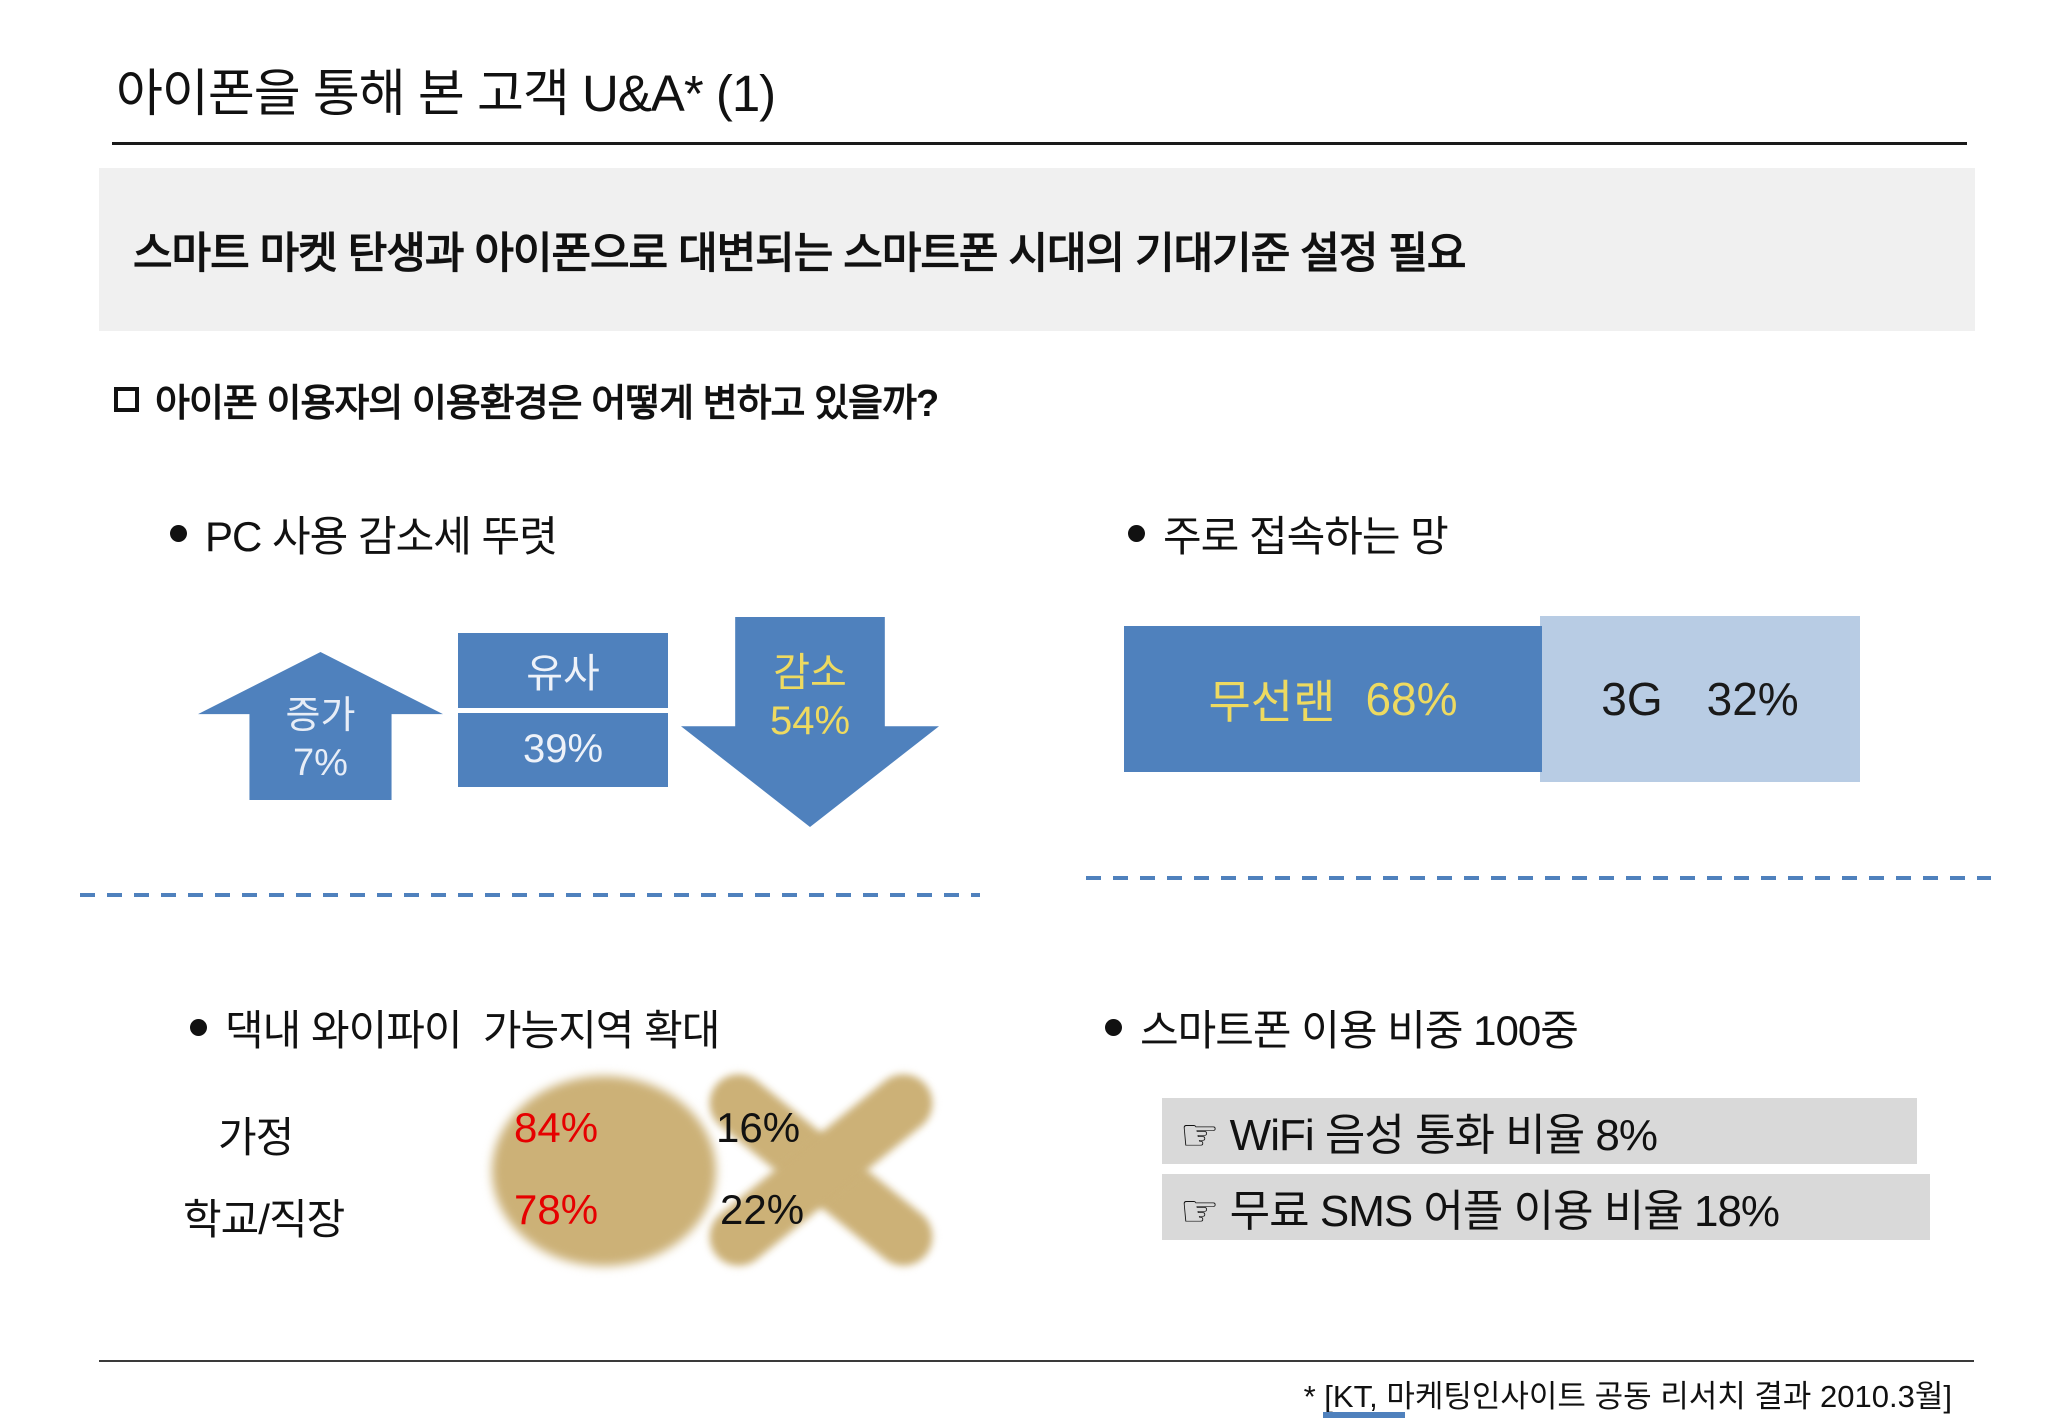 The image size is (2048, 1418). What do you see at coordinates (530, 895) in the screenshot?
I see `dashed-divider-left` at bounding box center [530, 895].